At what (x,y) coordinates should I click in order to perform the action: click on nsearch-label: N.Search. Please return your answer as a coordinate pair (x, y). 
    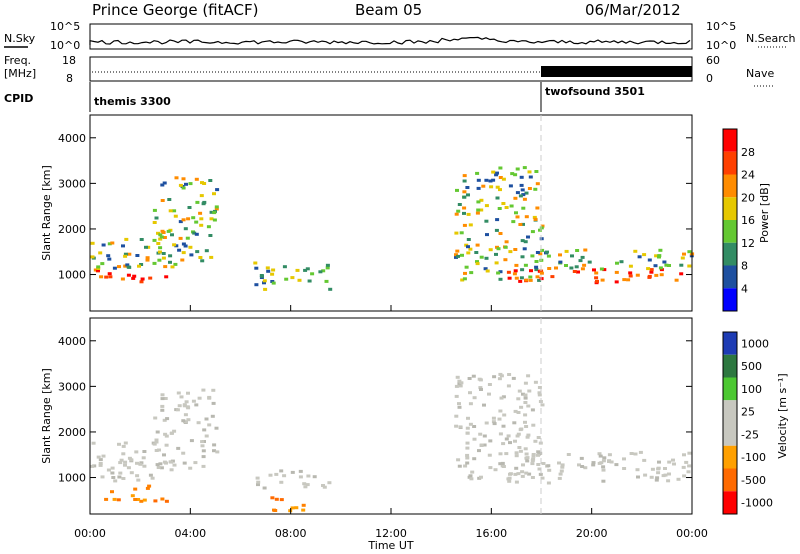
    Looking at the image, I should click on (771, 38).